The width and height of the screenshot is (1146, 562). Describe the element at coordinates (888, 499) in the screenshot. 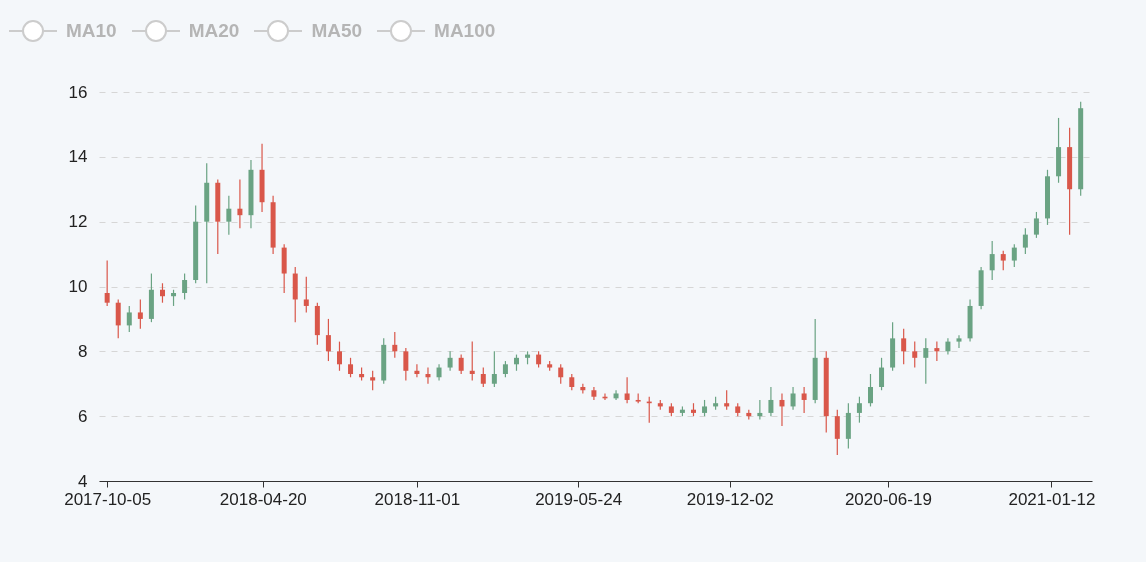

I see `x-tick-label: 2020-06-19` at that location.